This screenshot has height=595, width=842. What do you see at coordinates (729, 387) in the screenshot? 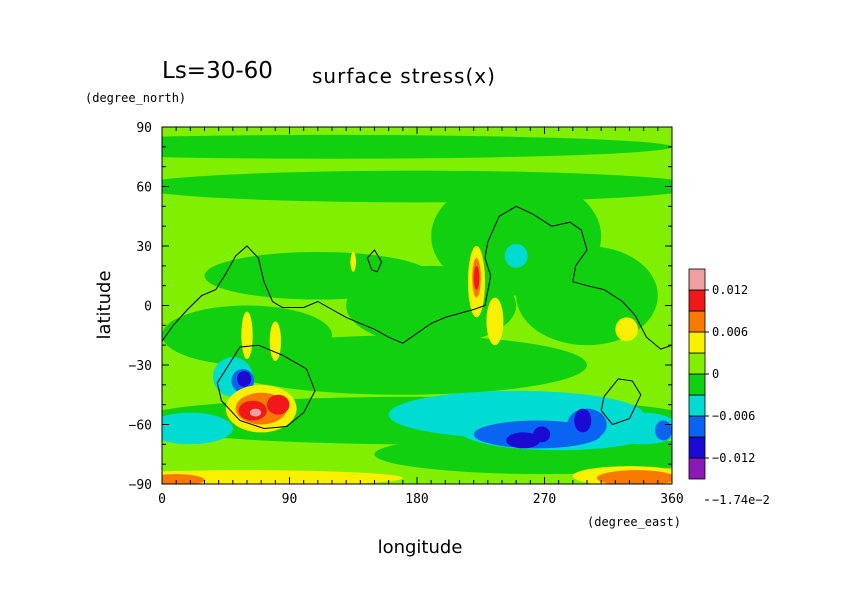
I see `colorbar: 0.012 0.006 0 −0.006 −0.012 −1.74e−2` at bounding box center [729, 387].